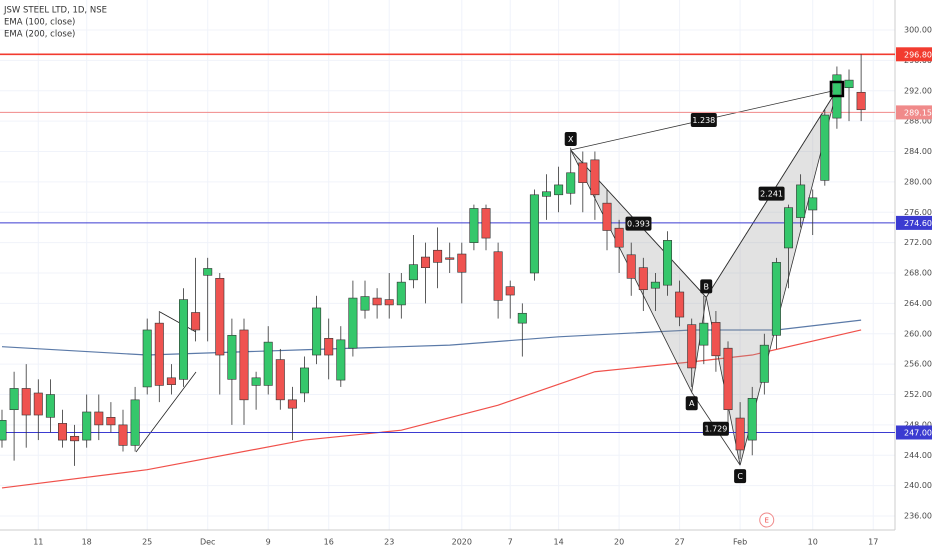 The height and width of the screenshot is (550, 932). Describe the element at coordinates (918, 273) in the screenshot. I see `y-tick-label: 268.00` at that location.